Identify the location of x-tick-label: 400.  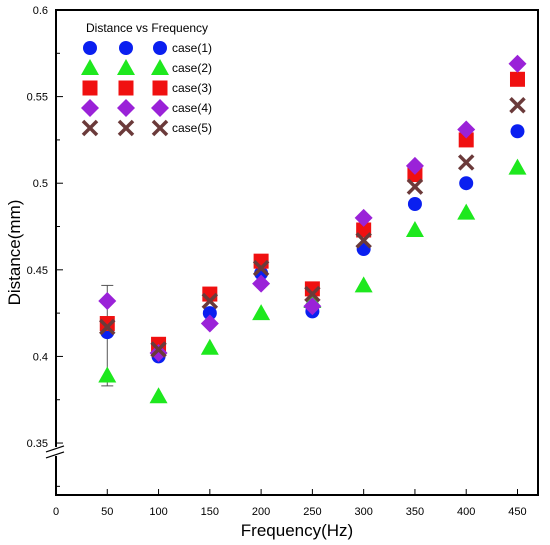
(466, 512).